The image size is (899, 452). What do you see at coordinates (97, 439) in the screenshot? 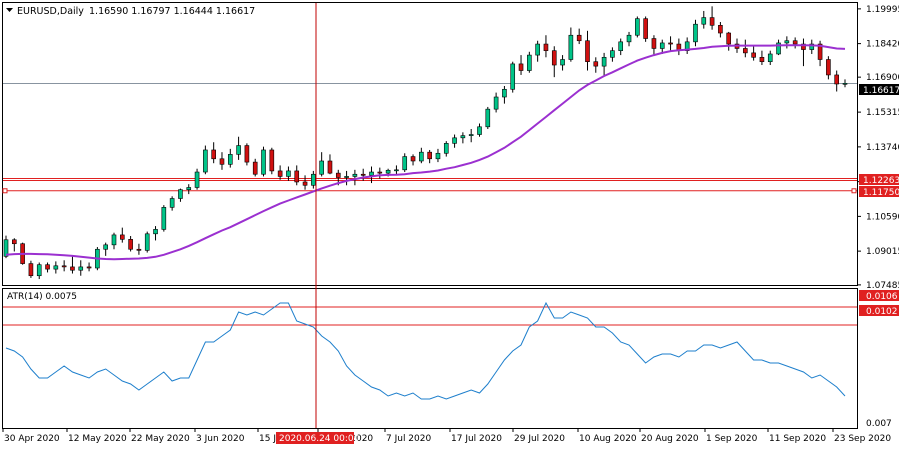
I see `x-tick-label: 12 May 2020` at bounding box center [97, 439].